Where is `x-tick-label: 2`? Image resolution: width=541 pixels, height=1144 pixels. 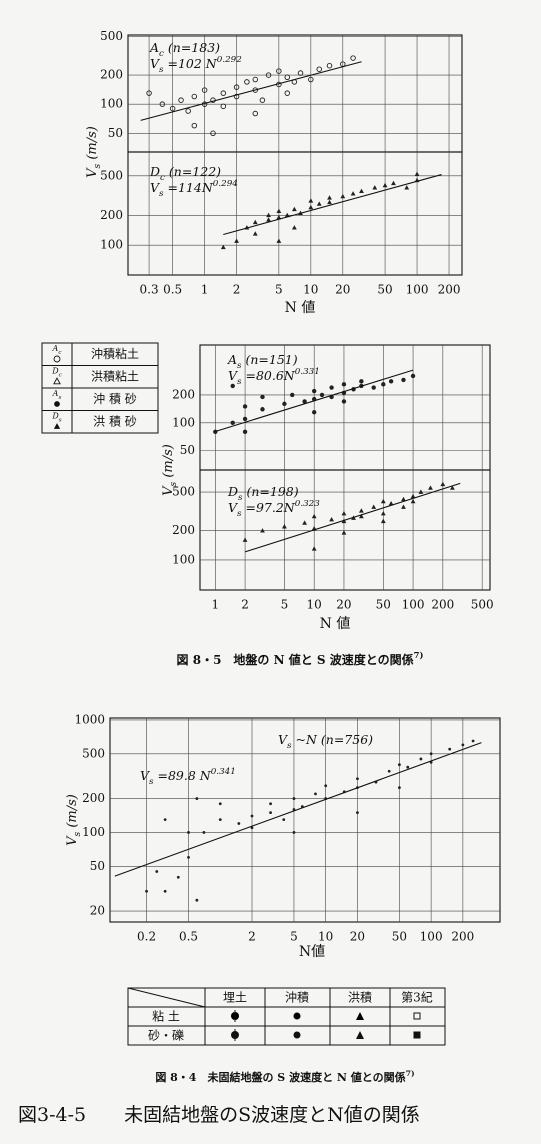 x-tick-label: 2 is located at coordinates (237, 290).